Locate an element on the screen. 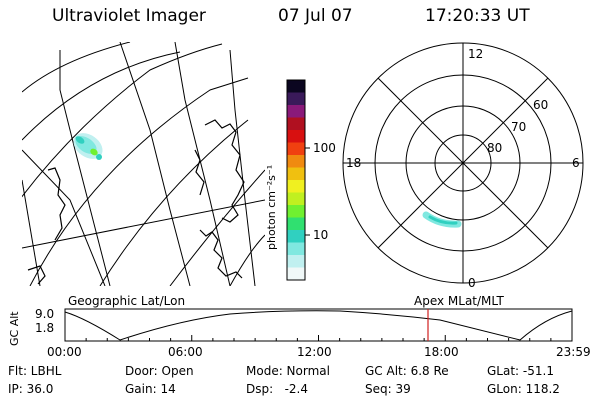  polar-label-top: 12 is located at coordinates (476, 54).